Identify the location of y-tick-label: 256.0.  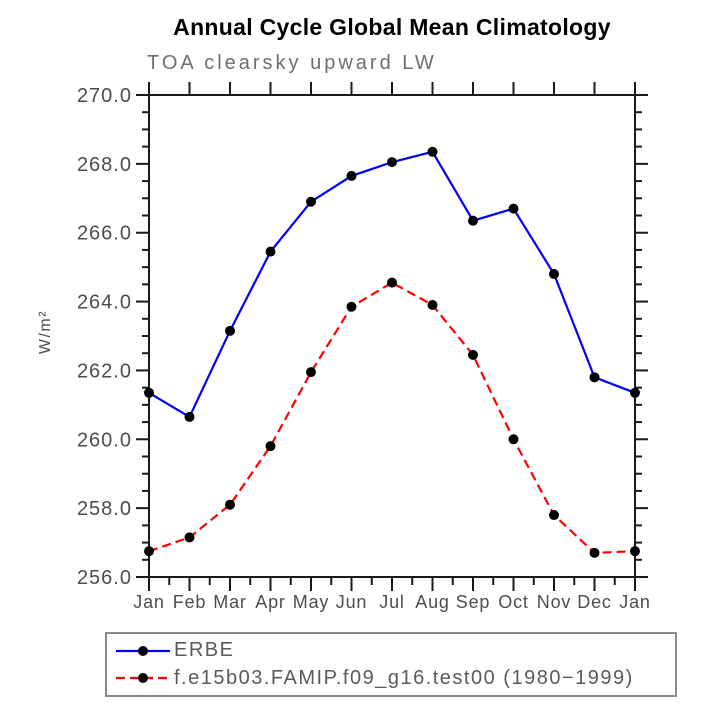
(104, 578).